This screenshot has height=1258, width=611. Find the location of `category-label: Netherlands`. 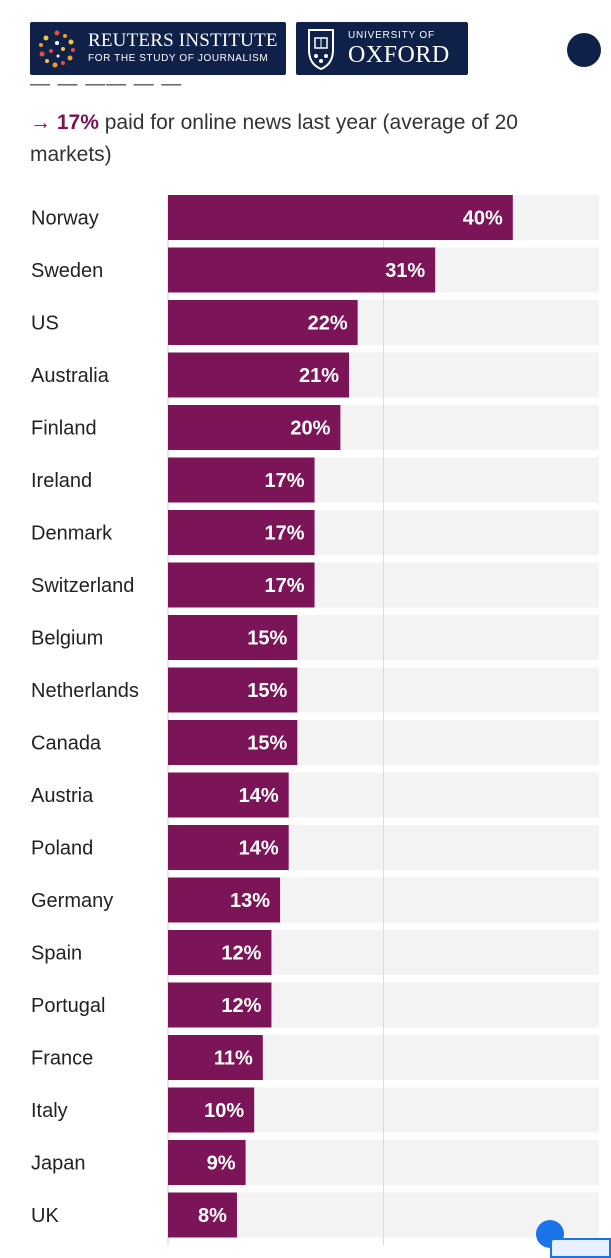

category-label: Netherlands is located at coordinates (85, 691).